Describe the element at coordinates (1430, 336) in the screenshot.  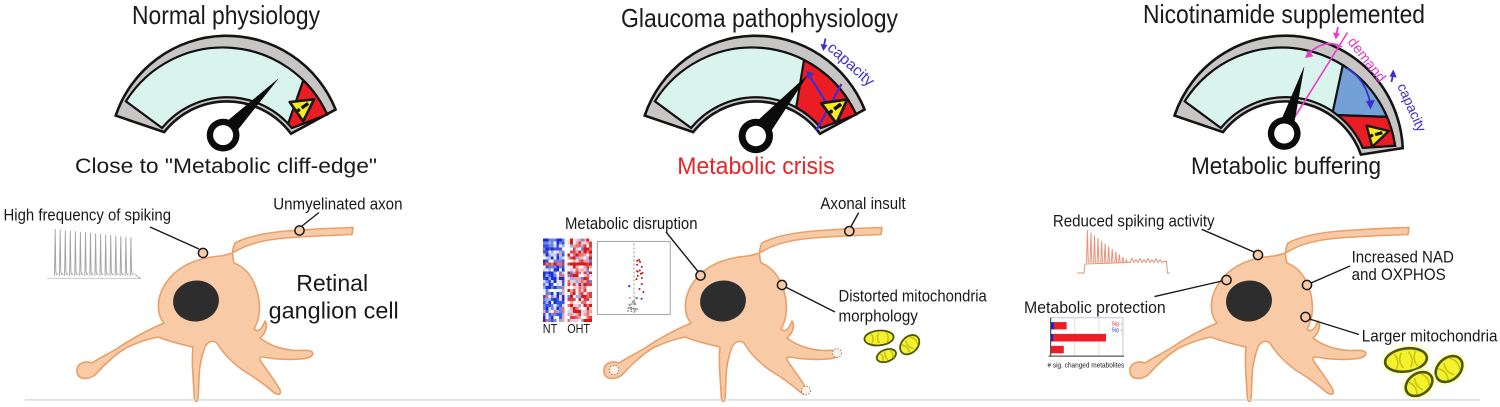
I see `svg-text: Larger mitochondria` at that location.